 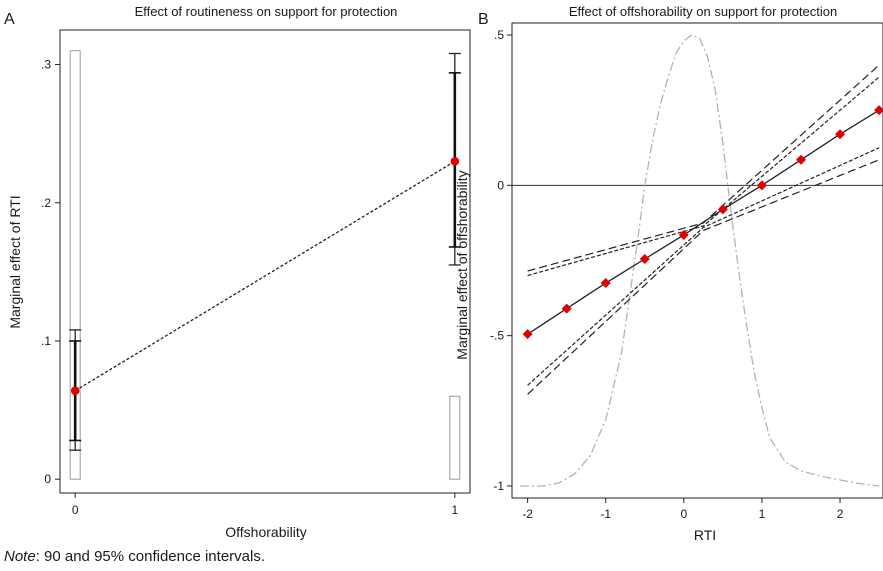 I want to click on figure-note: Note: 90 and 95% confidence intervals., so click(x=134, y=556).